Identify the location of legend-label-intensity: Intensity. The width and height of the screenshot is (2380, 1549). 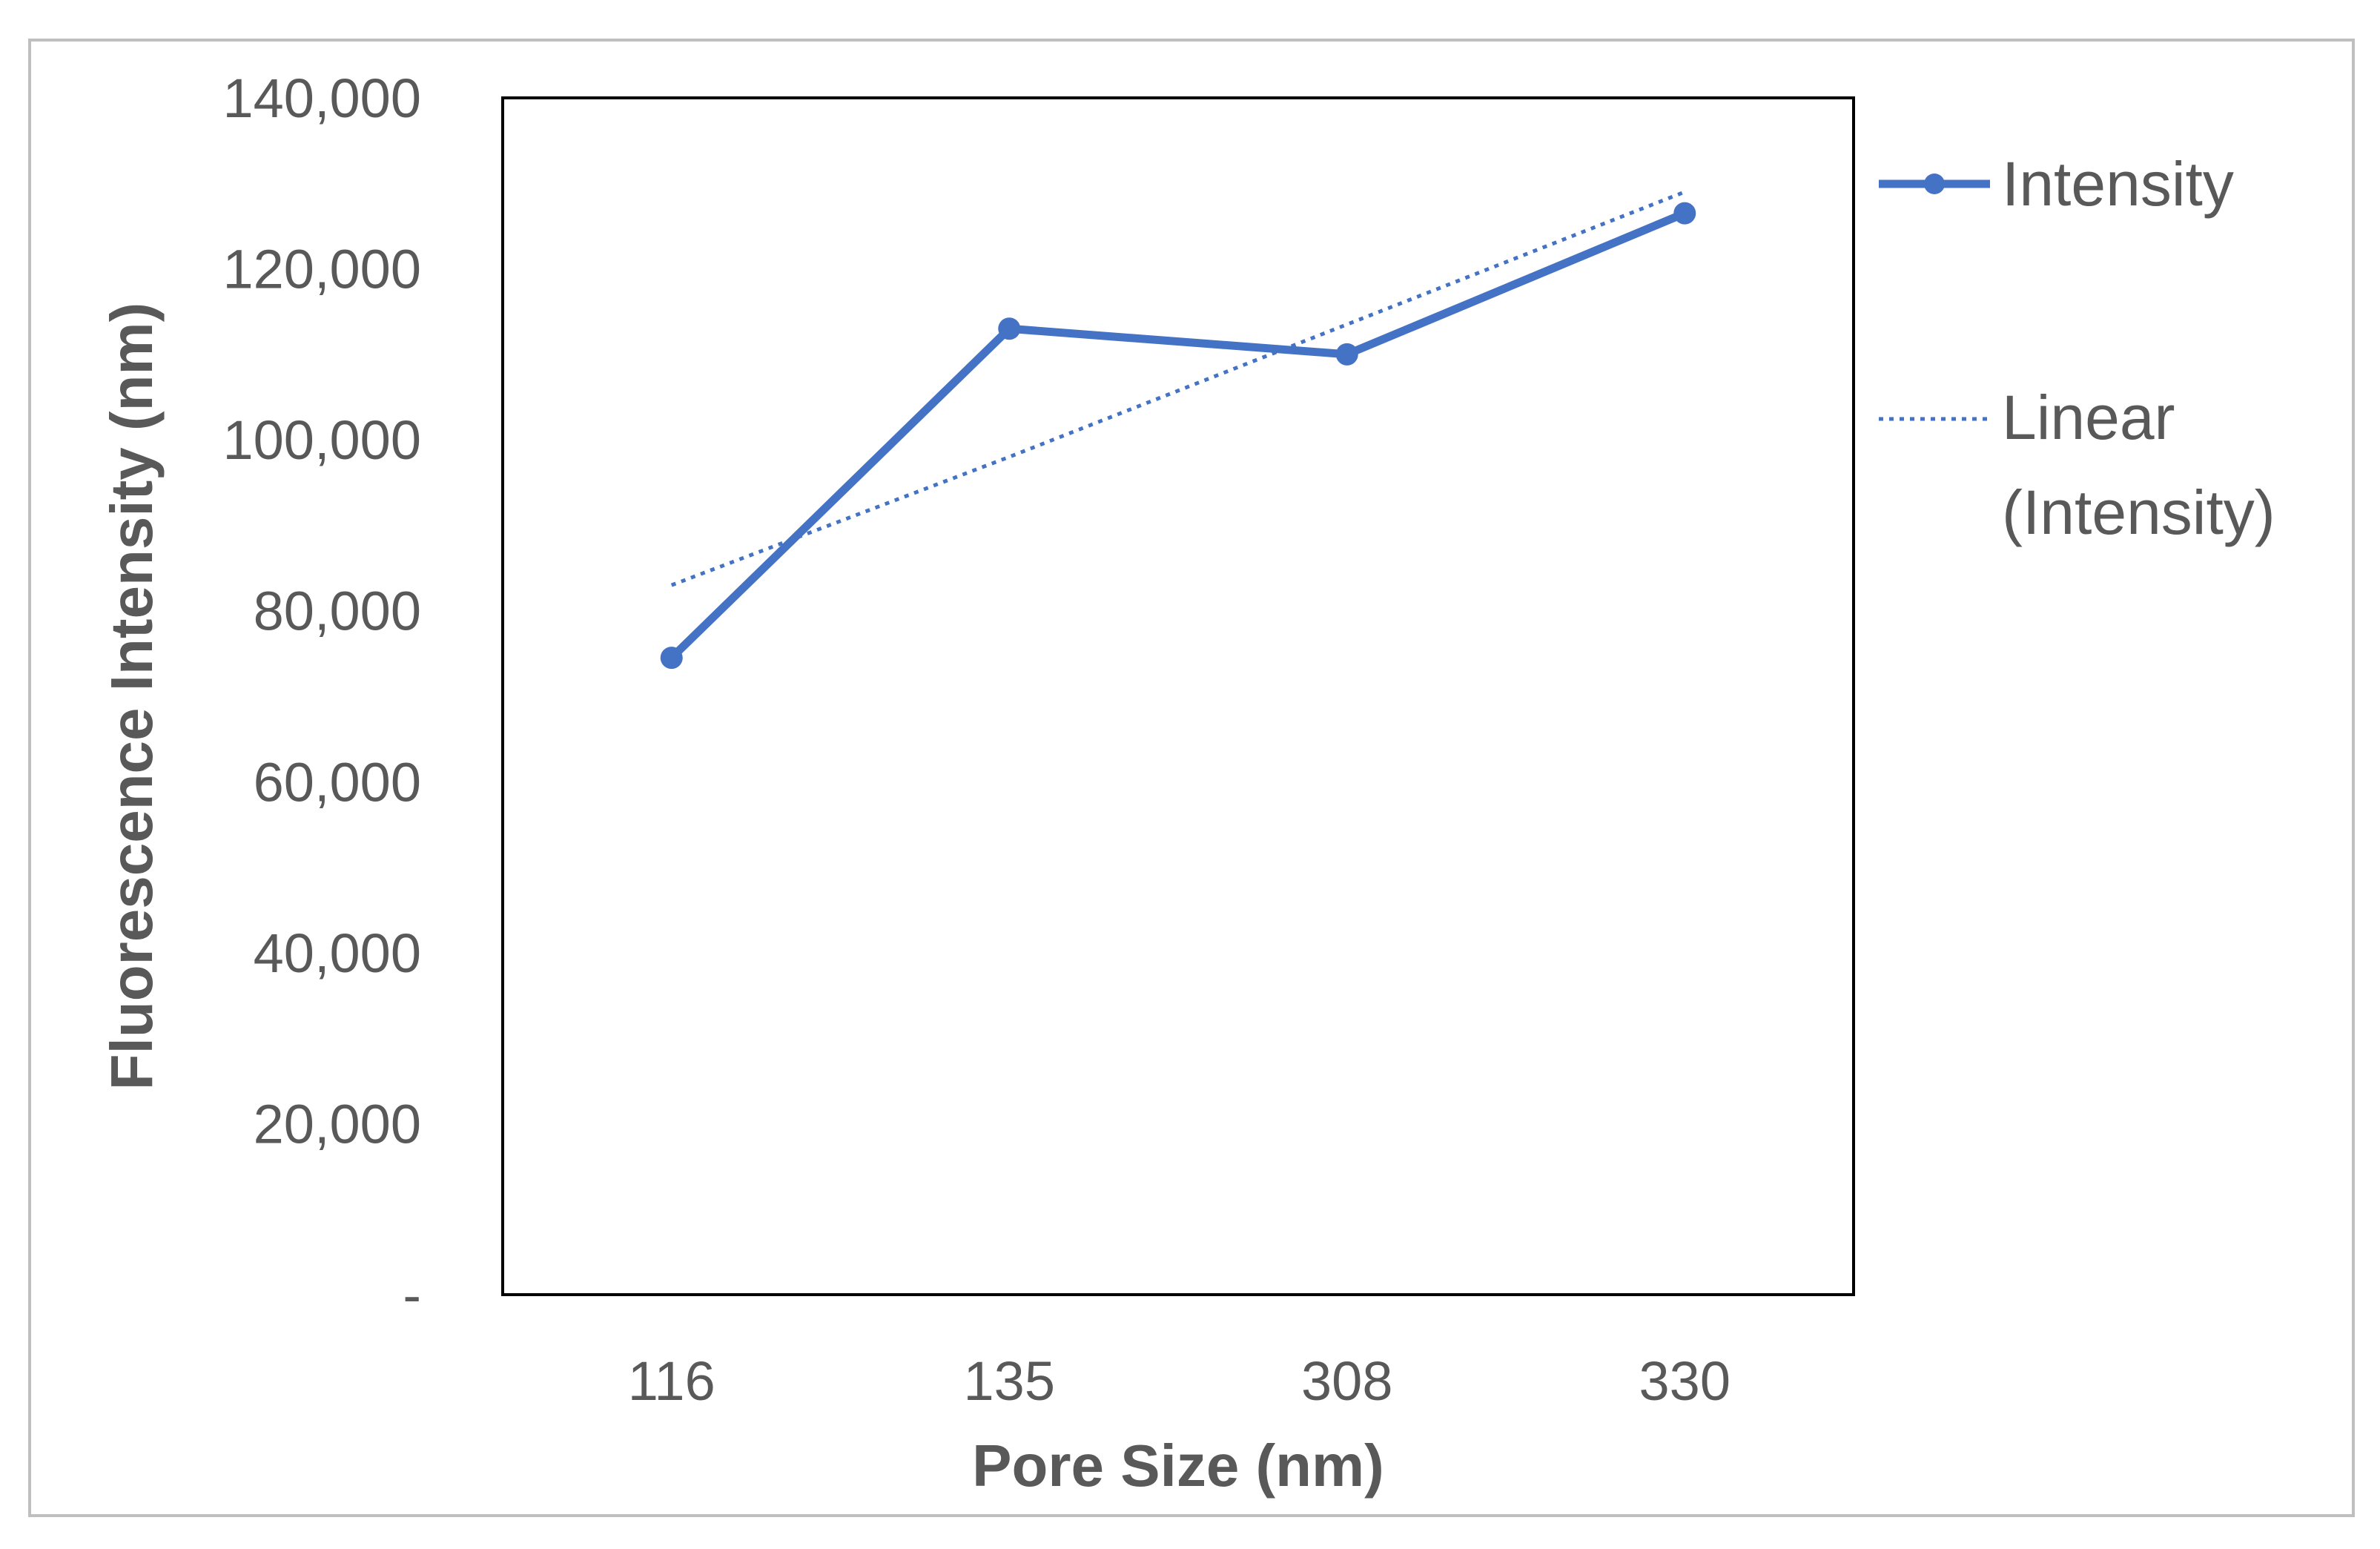
(2118, 184).